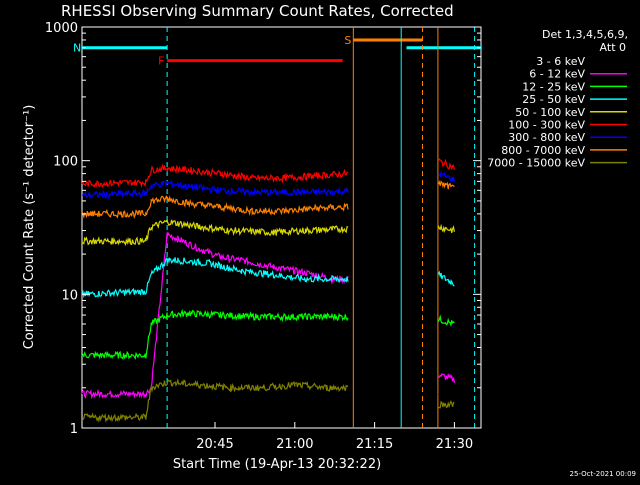 The image size is (640, 485). Describe the element at coordinates (557, 74) in the screenshot. I see `legend-label-1: 6 - 12 keV` at that location.